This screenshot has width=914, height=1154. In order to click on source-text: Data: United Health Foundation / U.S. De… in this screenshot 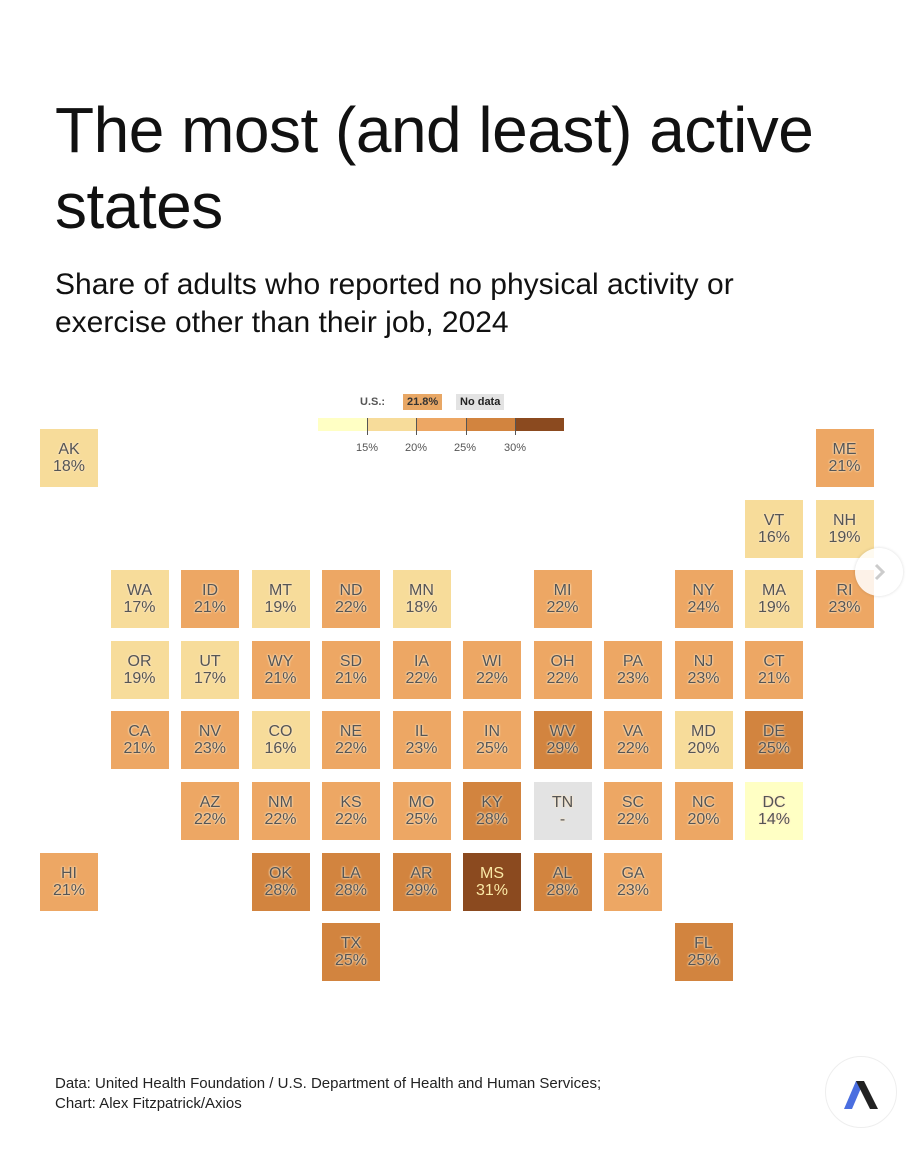, I will do `click(328, 1083)`.